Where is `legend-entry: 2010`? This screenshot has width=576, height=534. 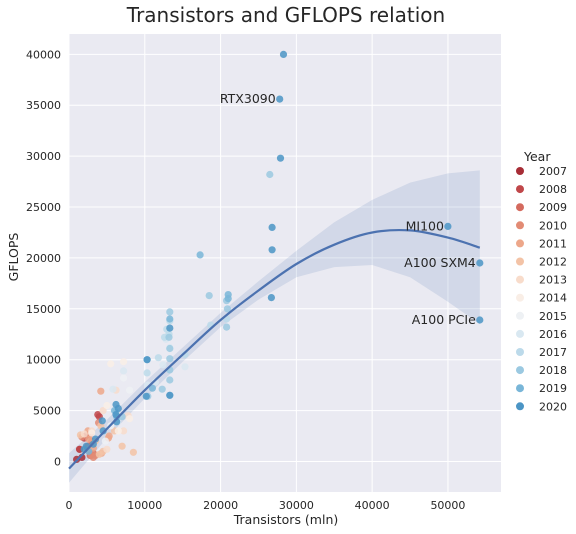
legend-entry: 2010 is located at coordinates (553, 225).